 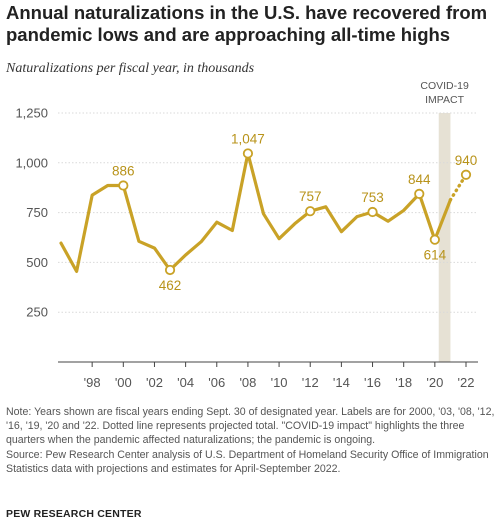 I want to click on data-label: 940, so click(x=466, y=160).